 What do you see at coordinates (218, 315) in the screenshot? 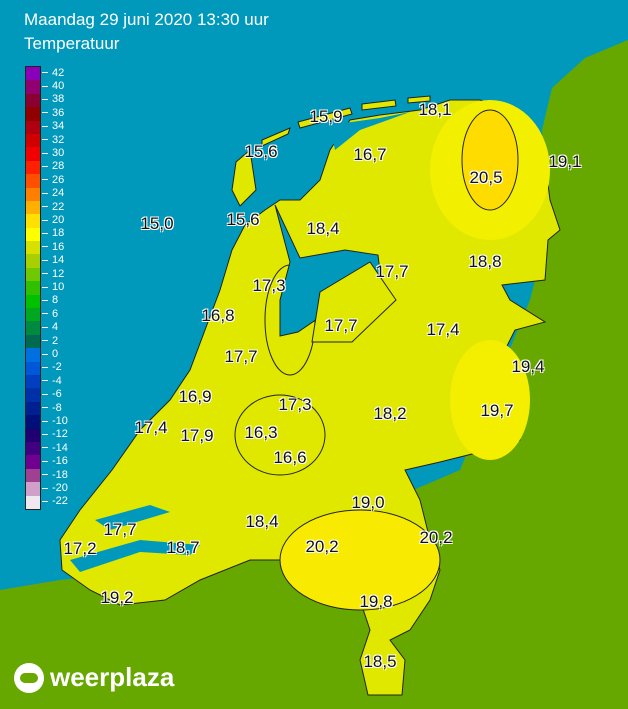
I see `temperature-label: 16,8` at bounding box center [218, 315].